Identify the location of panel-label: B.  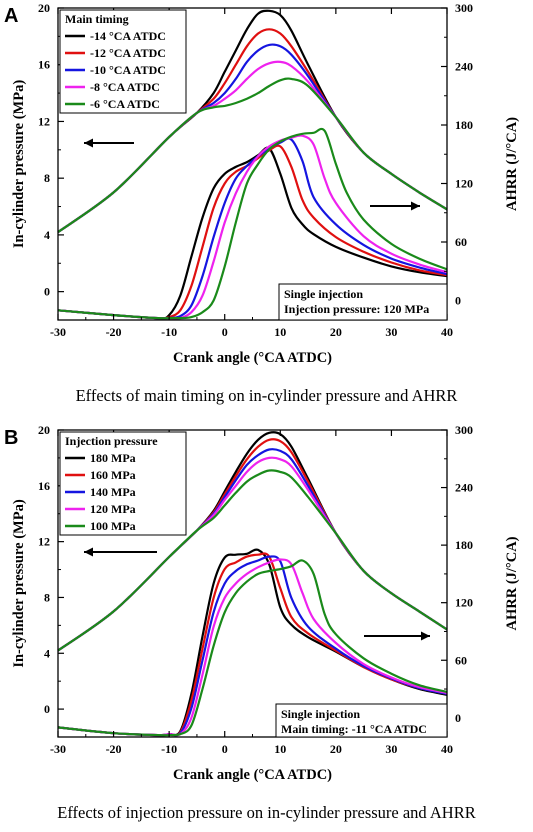
(11, 438).